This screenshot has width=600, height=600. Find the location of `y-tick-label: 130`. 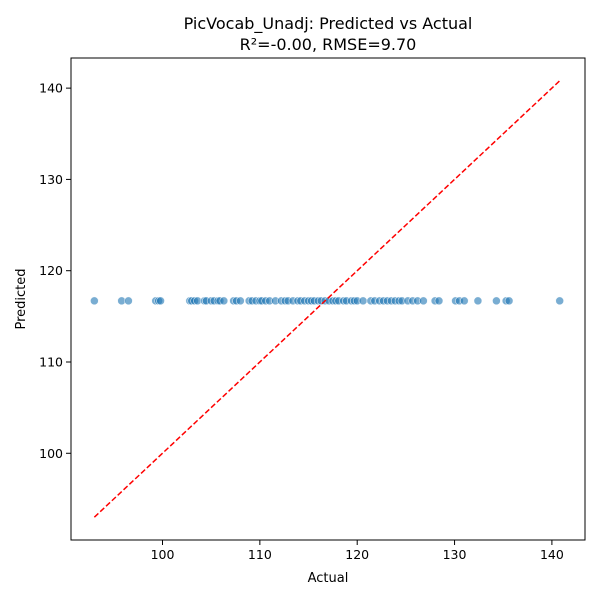

y-tick-label: 130 is located at coordinates (51, 179).